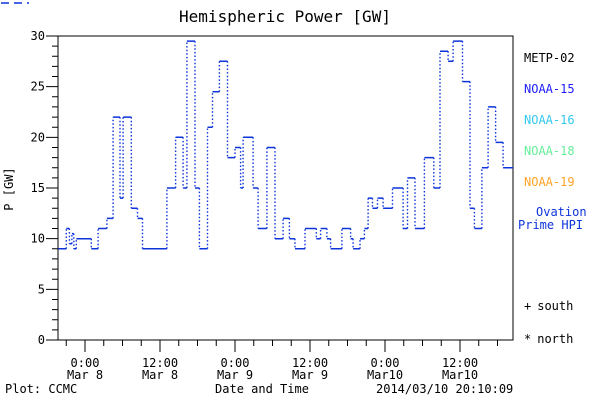 The width and height of the screenshot is (600, 400). Describe the element at coordinates (549, 182) in the screenshot. I see `legend-item-noaa-19: NOAA-19` at that location.